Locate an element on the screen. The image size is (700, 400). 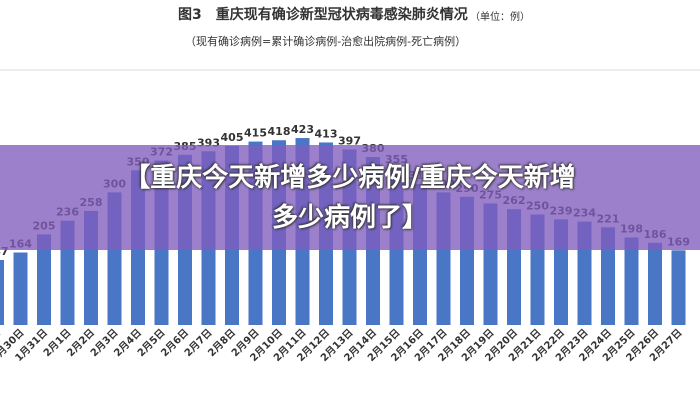
value-label: 415 is located at coordinates (255, 133).